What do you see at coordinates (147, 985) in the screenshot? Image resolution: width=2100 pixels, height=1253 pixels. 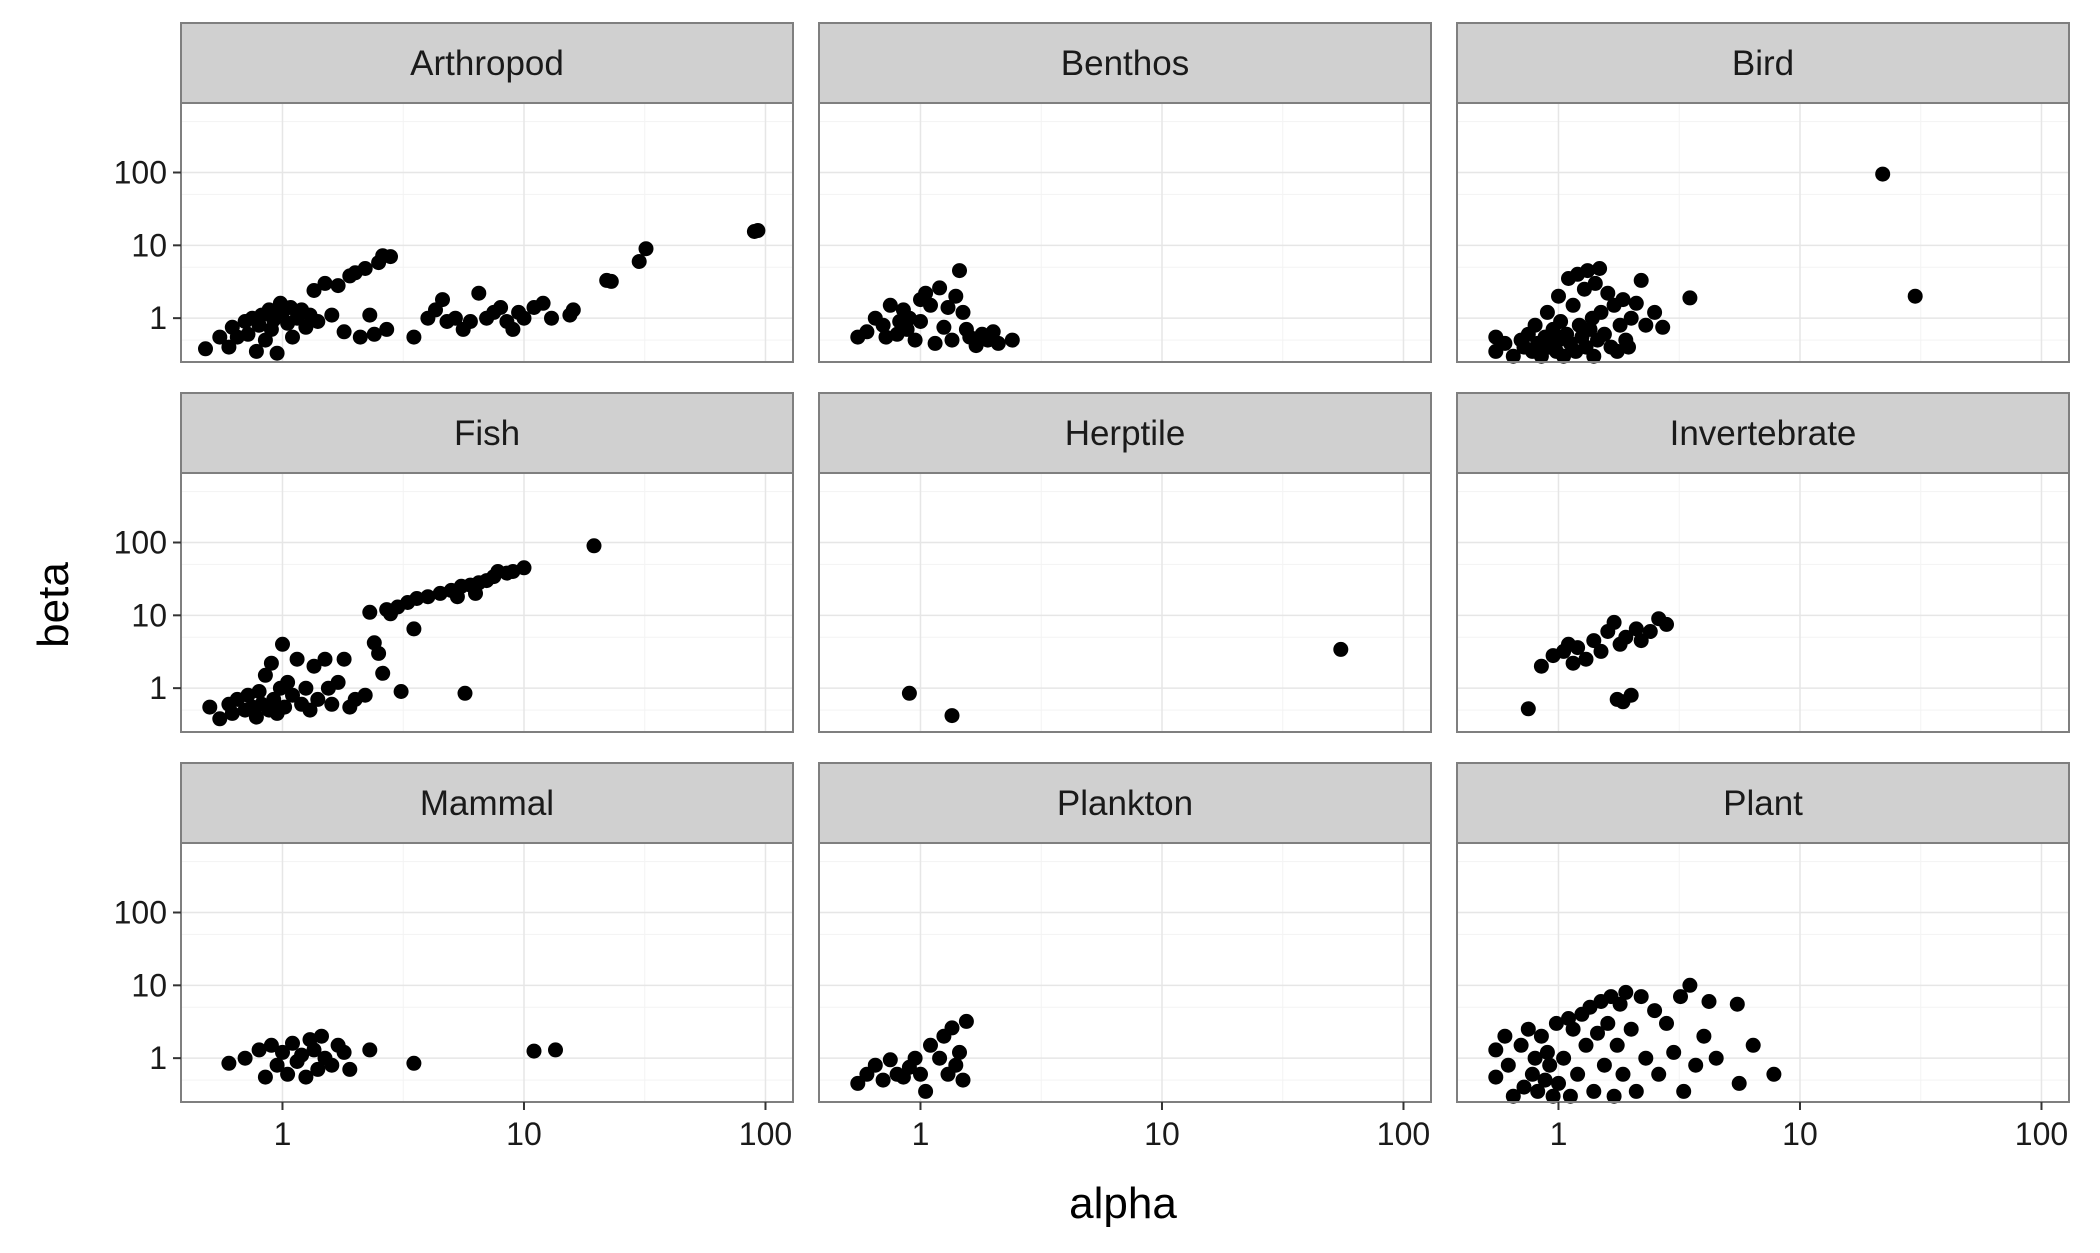 I see `y-axis: 1 10 100` at bounding box center [147, 985].